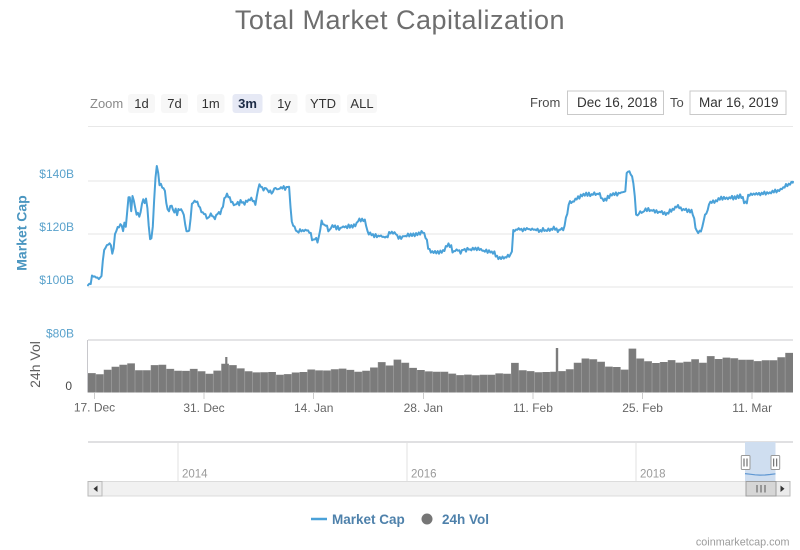 This screenshot has height=550, width=800. Describe the element at coordinates (203, 408) in the screenshot. I see `svg-text: 31. Dec` at that location.